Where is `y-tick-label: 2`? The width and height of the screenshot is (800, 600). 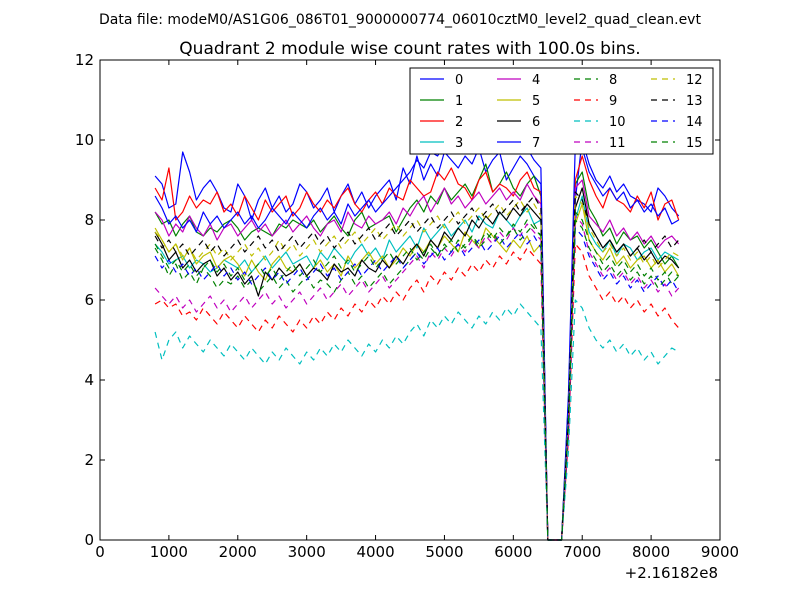 y-tick-label: 2 is located at coordinates (89, 460).